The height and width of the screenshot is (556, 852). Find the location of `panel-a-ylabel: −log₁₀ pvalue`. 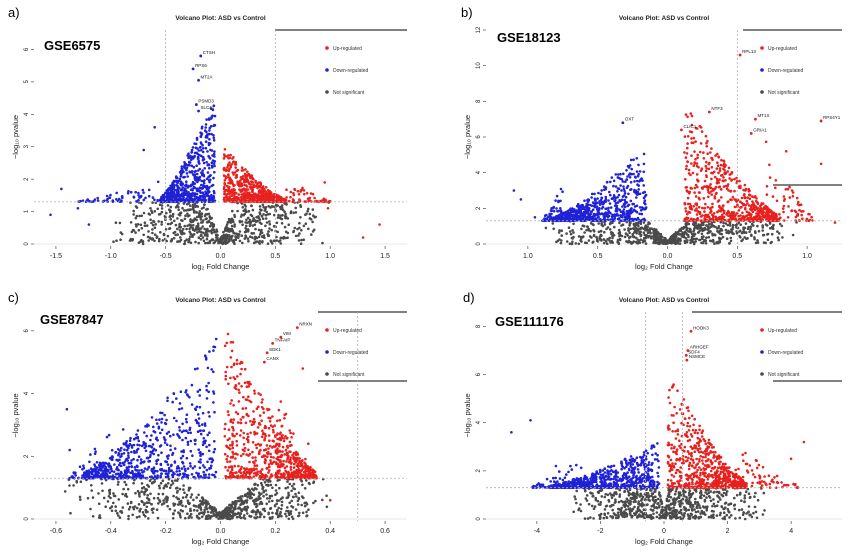

panel-a-ylabel: −log₁₀ pvalue is located at coordinates (15, 137).